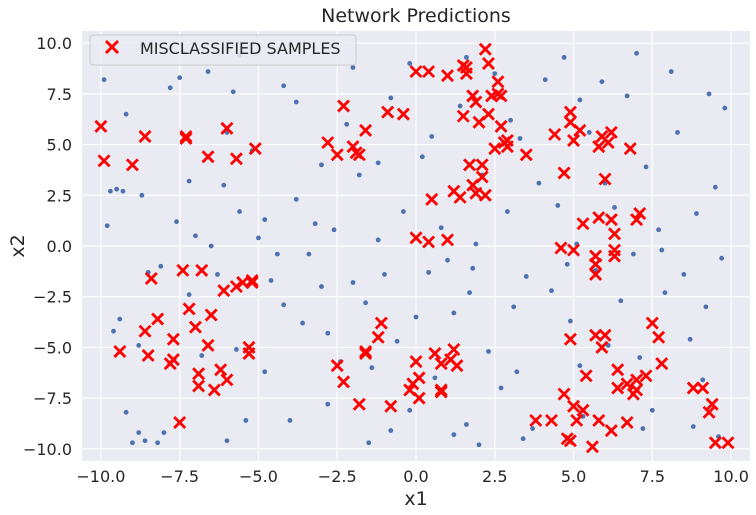 This screenshot has width=756, height=515. What do you see at coordinates (494, 476) in the screenshot?
I see `x-tick-label: 2.5` at bounding box center [494, 476].